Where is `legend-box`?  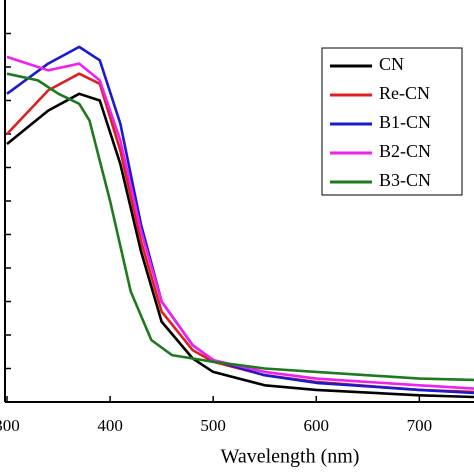 legend-box is located at coordinates (392, 121).